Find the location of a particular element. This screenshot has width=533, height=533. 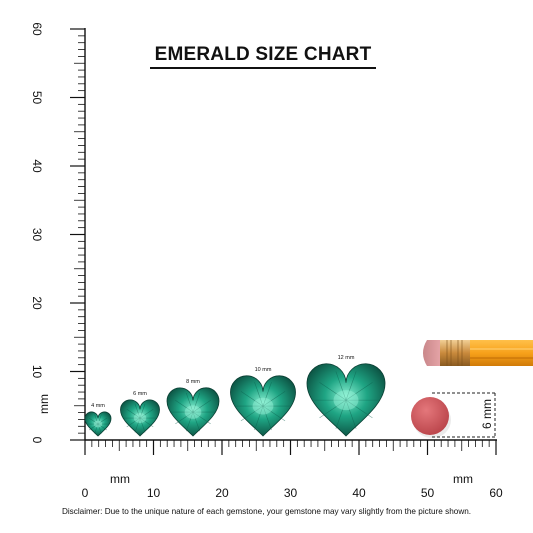

horizontal-ruler: 0 10 20 30 40 50 60 mm mm is located at coordinates (292, 469).